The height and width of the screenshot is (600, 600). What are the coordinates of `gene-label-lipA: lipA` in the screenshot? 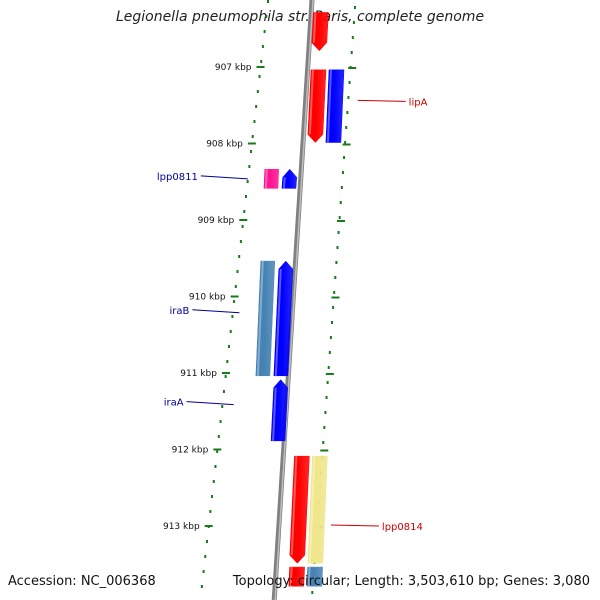 It's located at (418, 102).